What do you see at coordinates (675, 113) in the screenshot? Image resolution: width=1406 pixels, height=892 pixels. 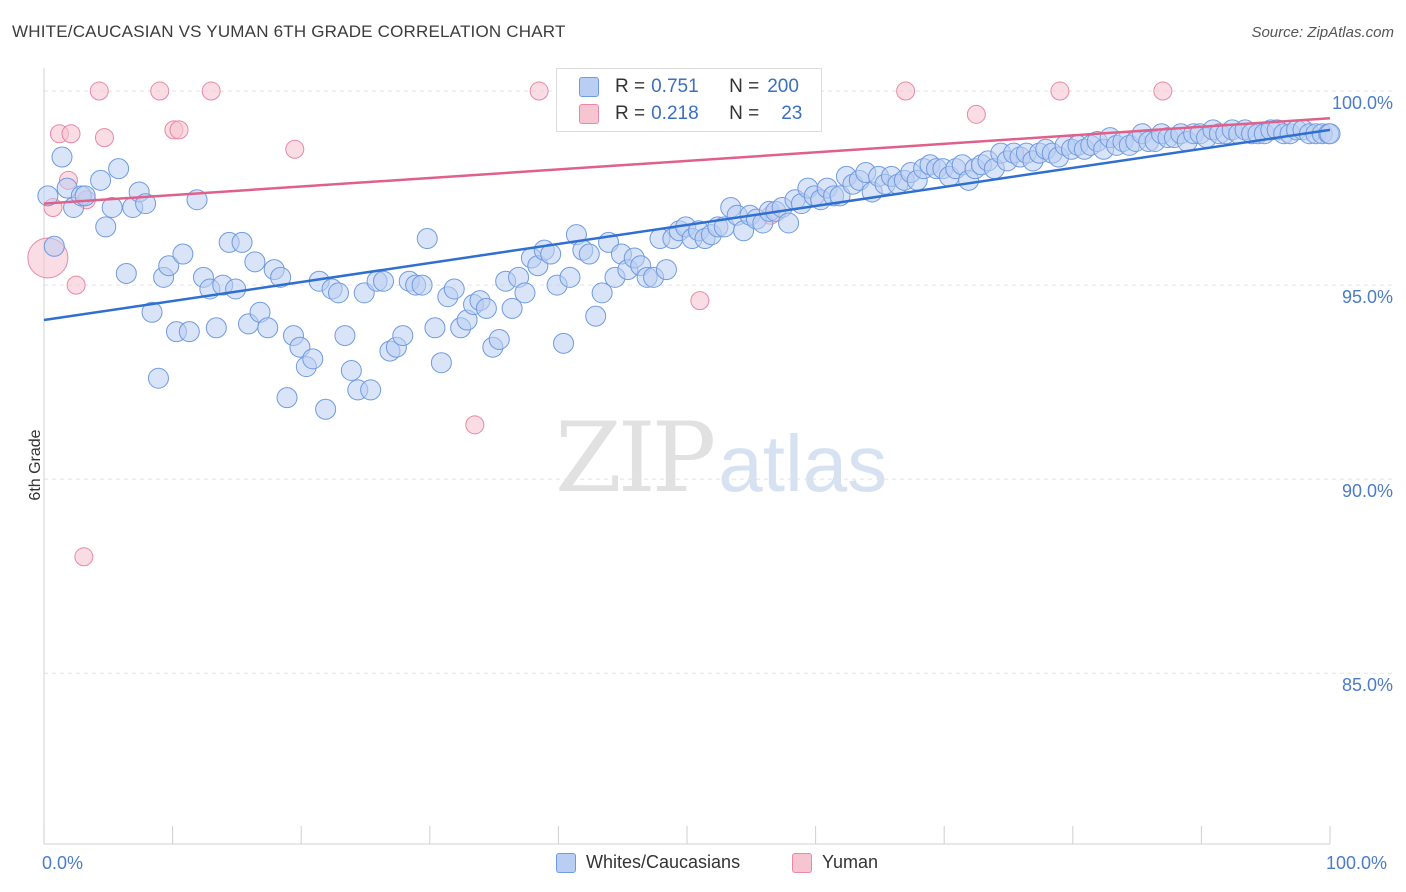 I see `r-value: 0.218` at bounding box center [675, 113].